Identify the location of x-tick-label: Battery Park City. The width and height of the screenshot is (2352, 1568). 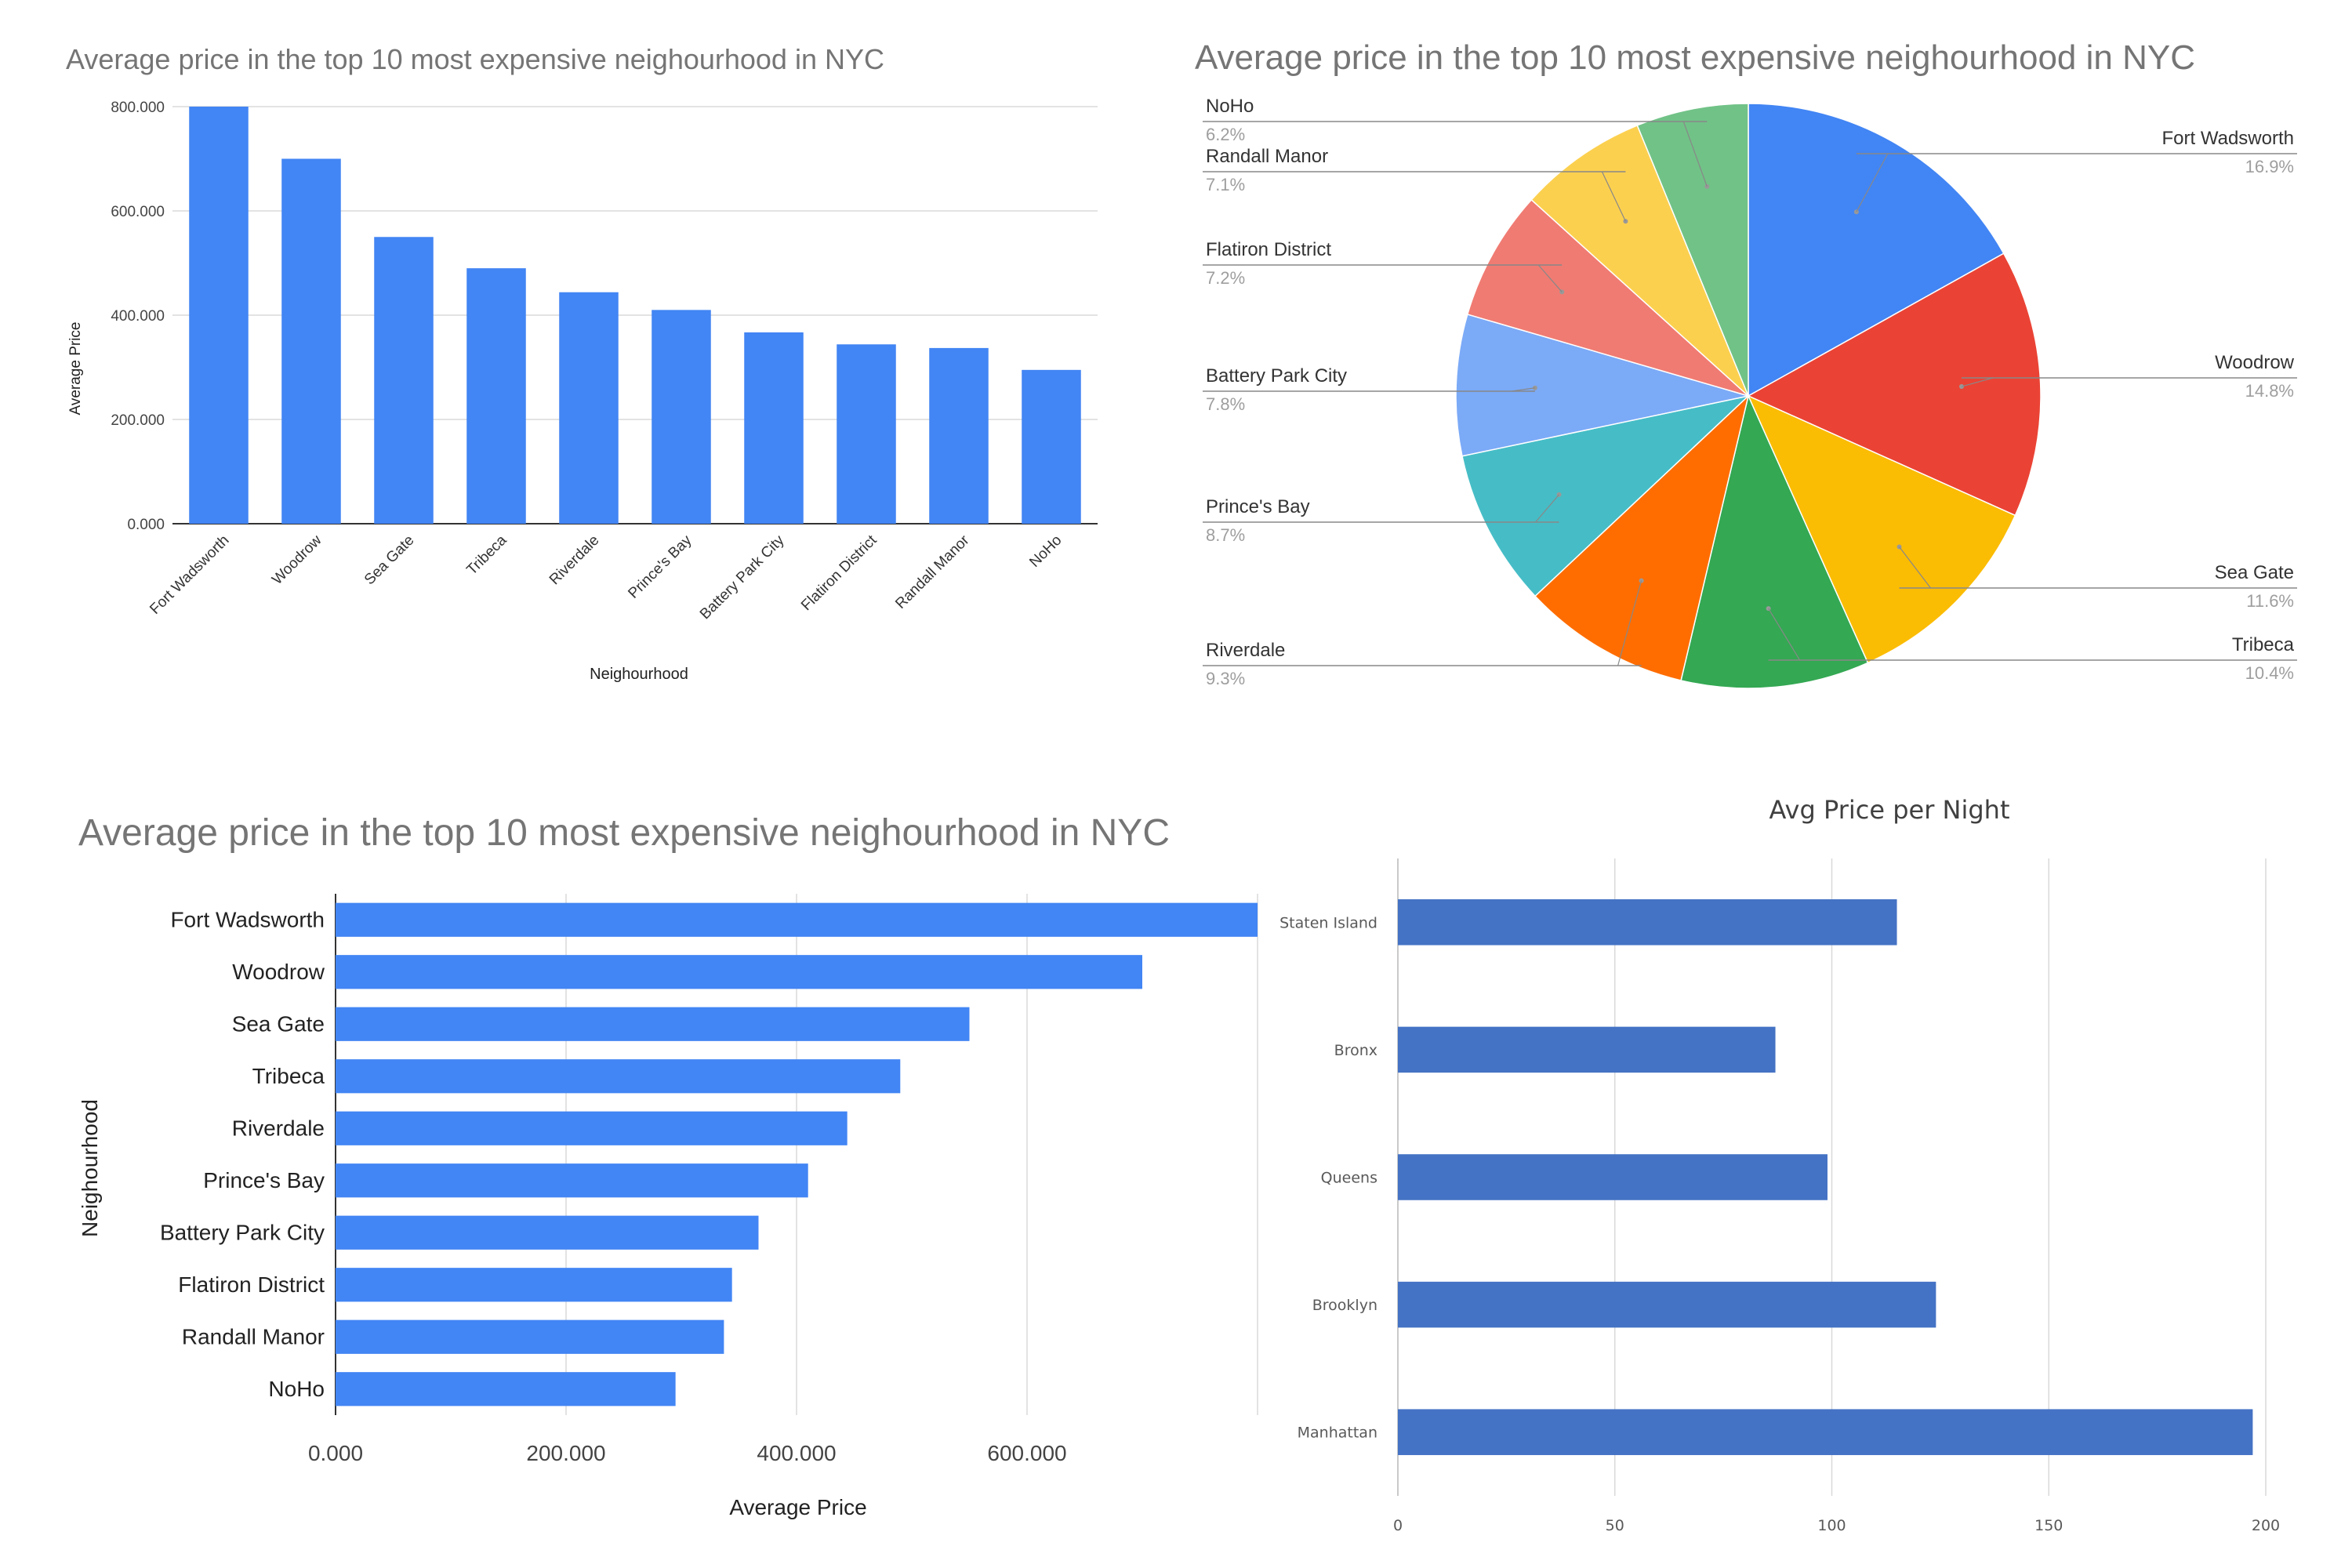
(742, 577).